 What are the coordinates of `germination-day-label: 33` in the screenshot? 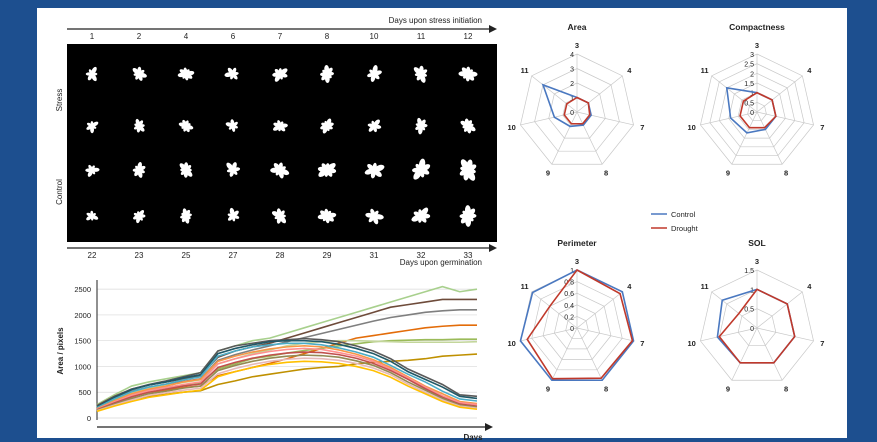 It's located at (468, 255).